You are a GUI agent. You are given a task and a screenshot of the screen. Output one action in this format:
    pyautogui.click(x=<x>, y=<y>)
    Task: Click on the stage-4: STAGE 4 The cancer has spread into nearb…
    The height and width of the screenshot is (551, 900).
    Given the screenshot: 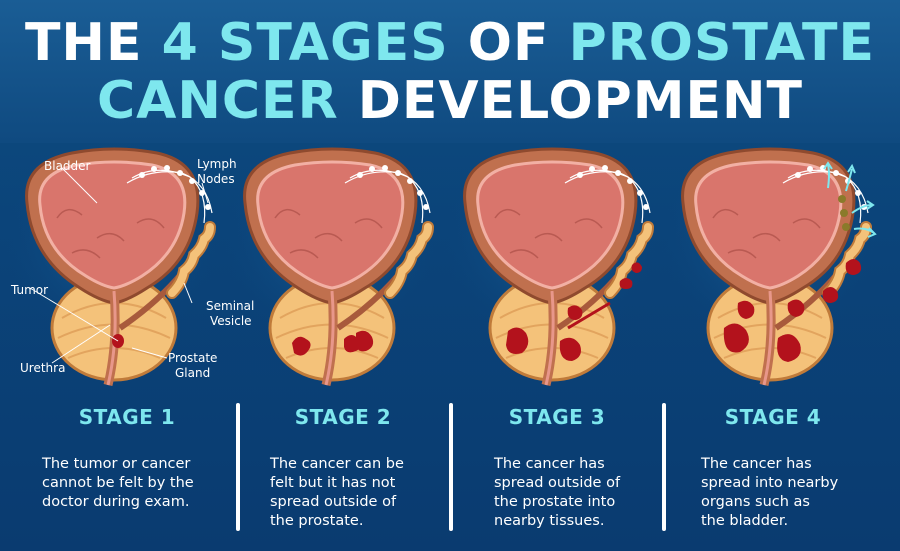 What is the action you would take?
    pyautogui.click(x=773, y=468)
    